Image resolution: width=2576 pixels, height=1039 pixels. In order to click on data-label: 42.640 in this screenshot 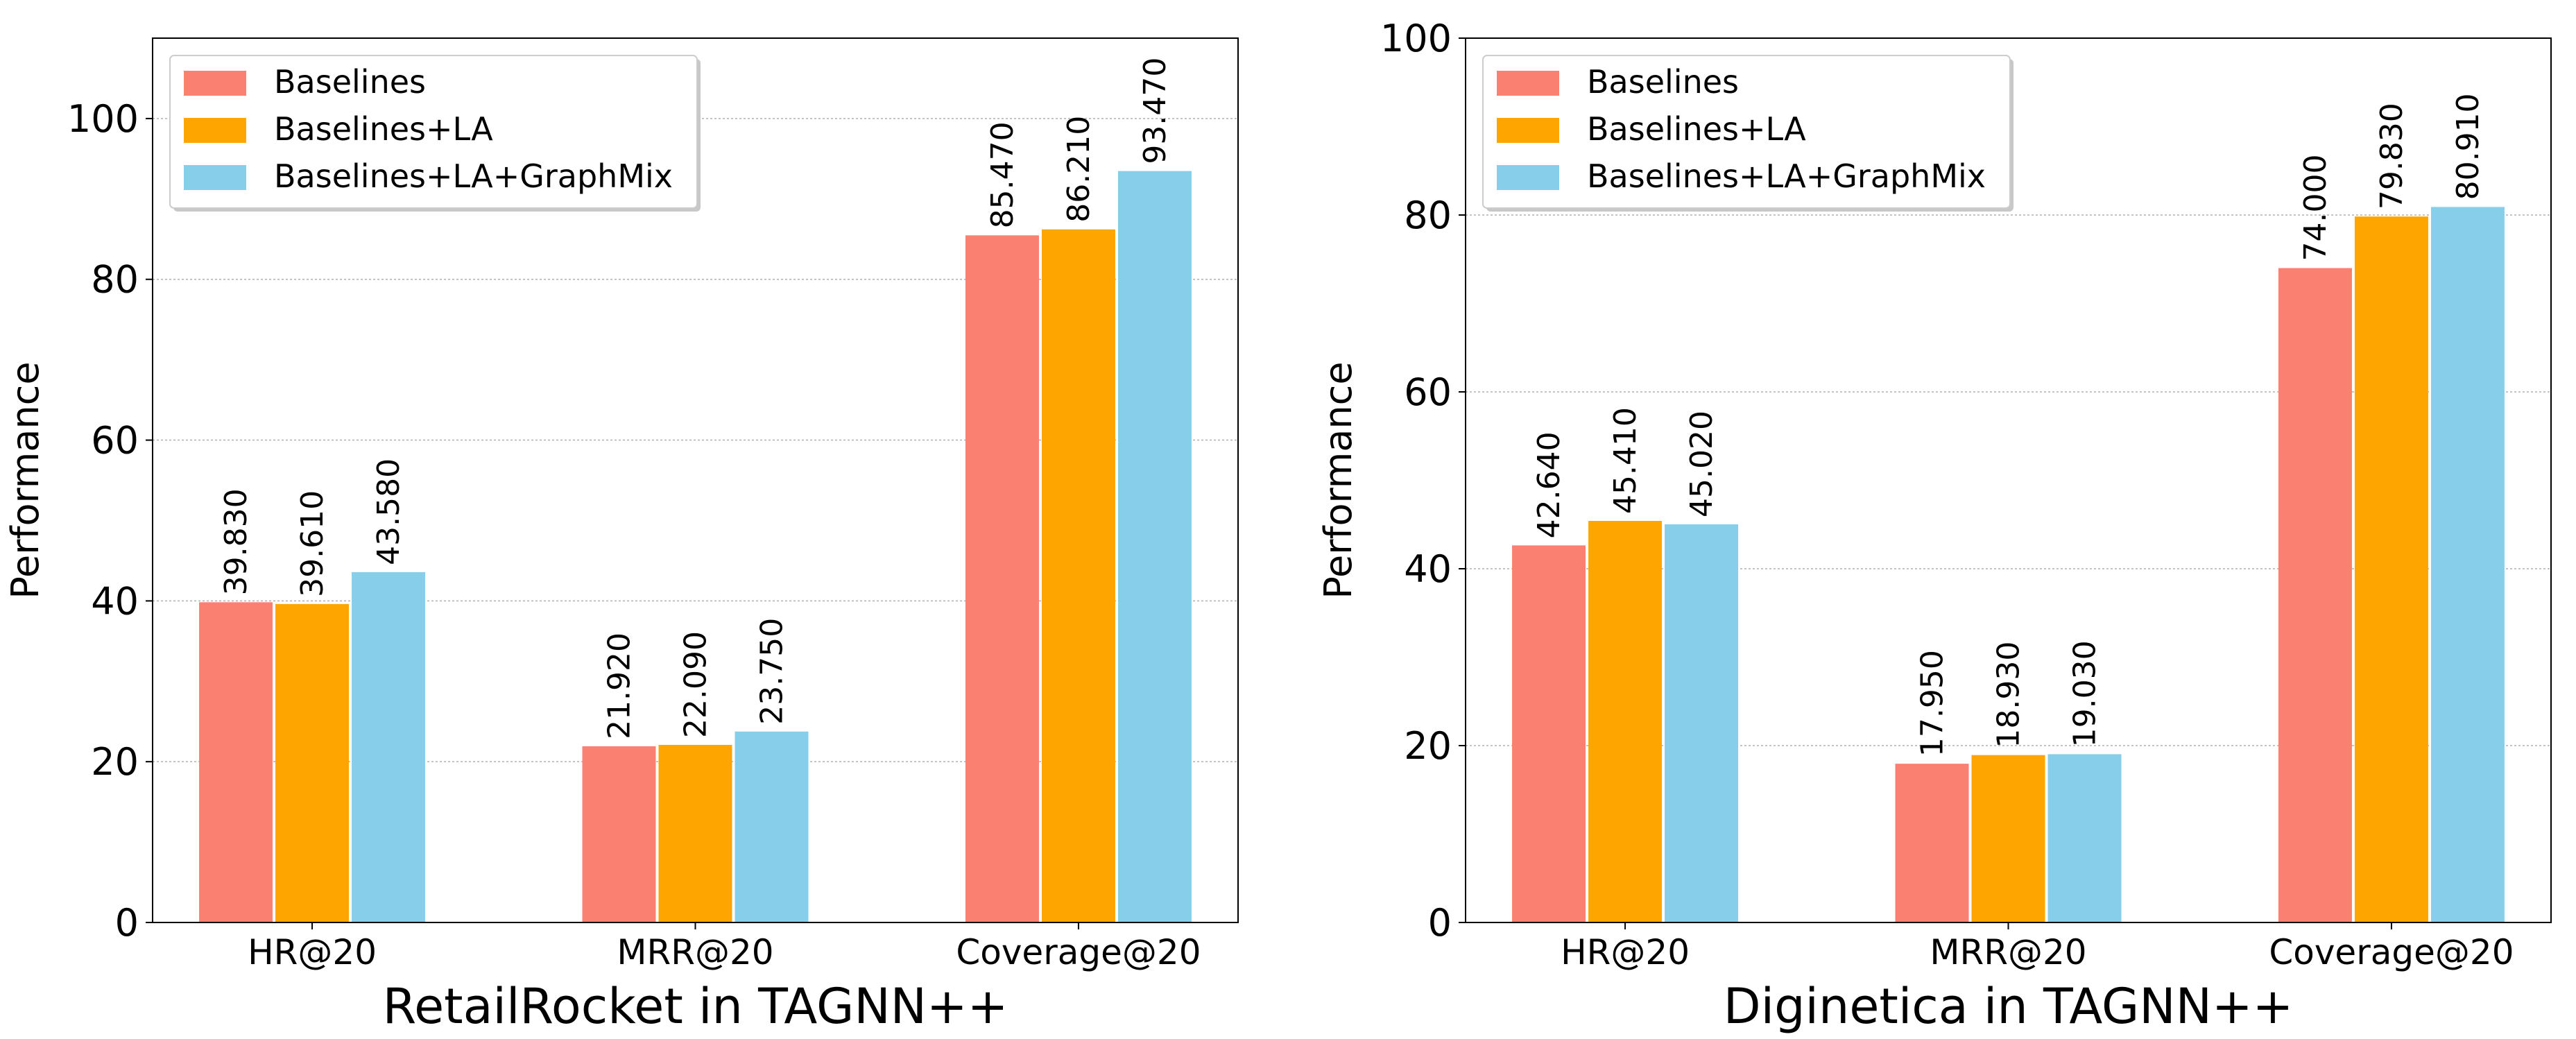, I will do `click(1549, 484)`.